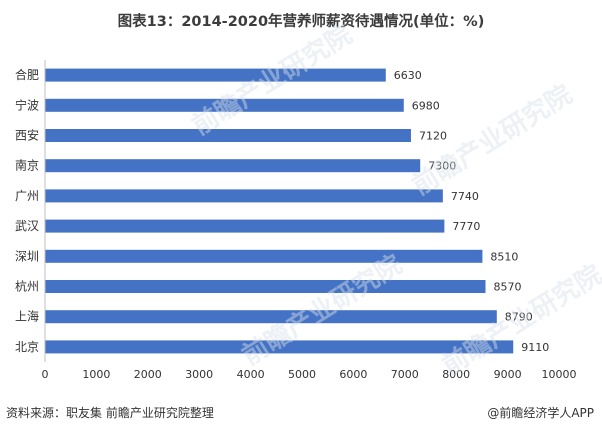  Describe the element at coordinates (433, 136) in the screenshot. I see `data-label: 7120` at that location.